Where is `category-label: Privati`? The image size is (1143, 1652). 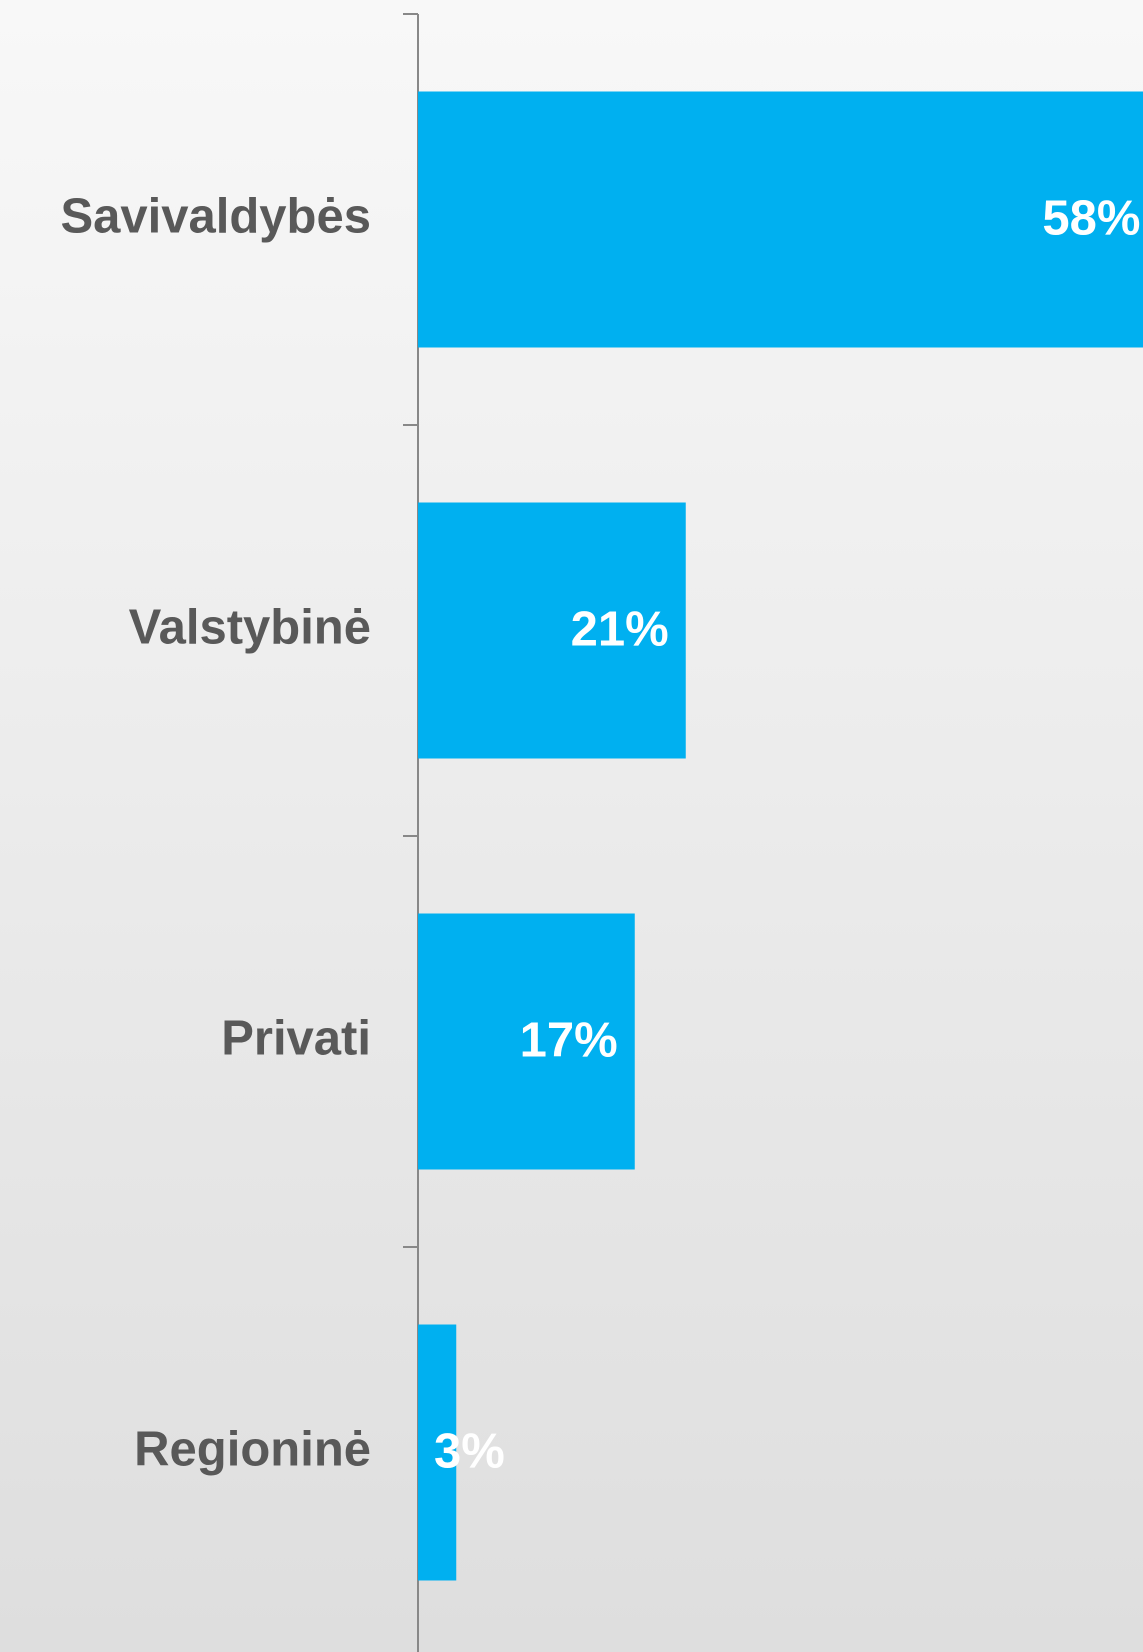
category-label: Privati is located at coordinates (296, 1038).